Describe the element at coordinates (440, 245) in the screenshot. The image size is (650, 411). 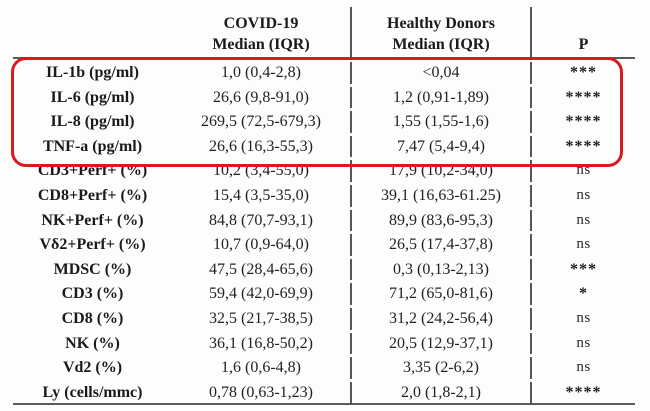
I see `healthy-value: 26,5 (17,4-37,8)` at that location.